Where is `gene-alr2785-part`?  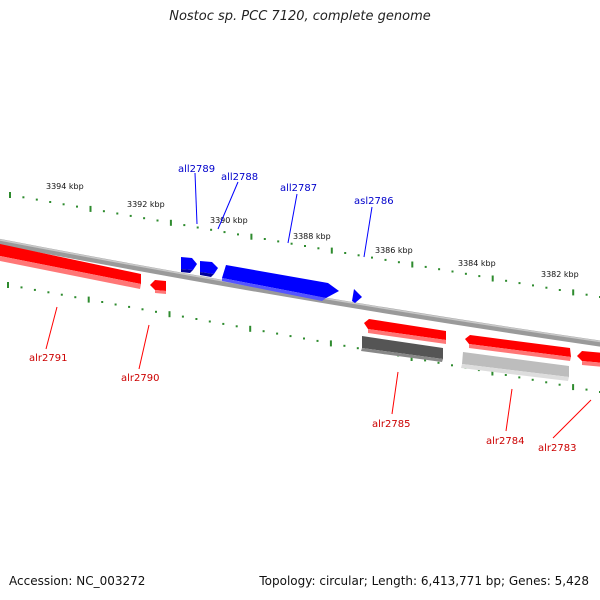 gene-alr2785-part is located at coordinates (405, 331).